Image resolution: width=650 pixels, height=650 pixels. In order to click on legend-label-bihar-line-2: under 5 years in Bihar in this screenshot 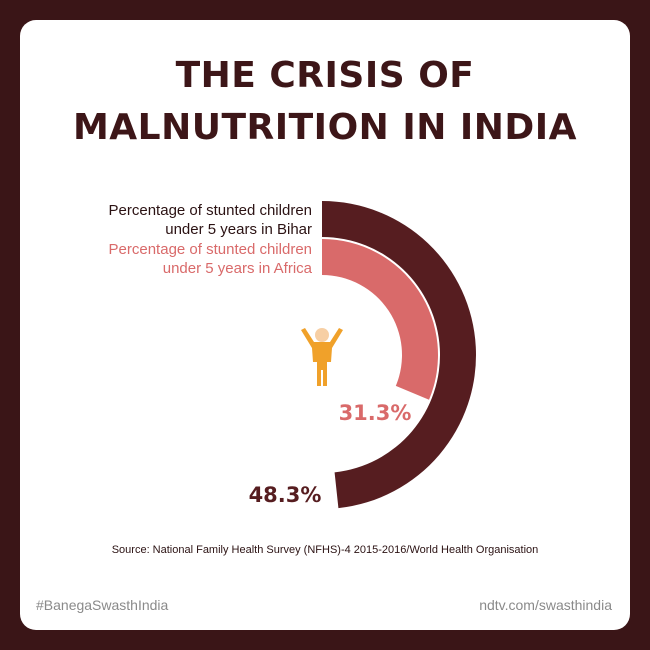, I will do `click(238, 229)`.